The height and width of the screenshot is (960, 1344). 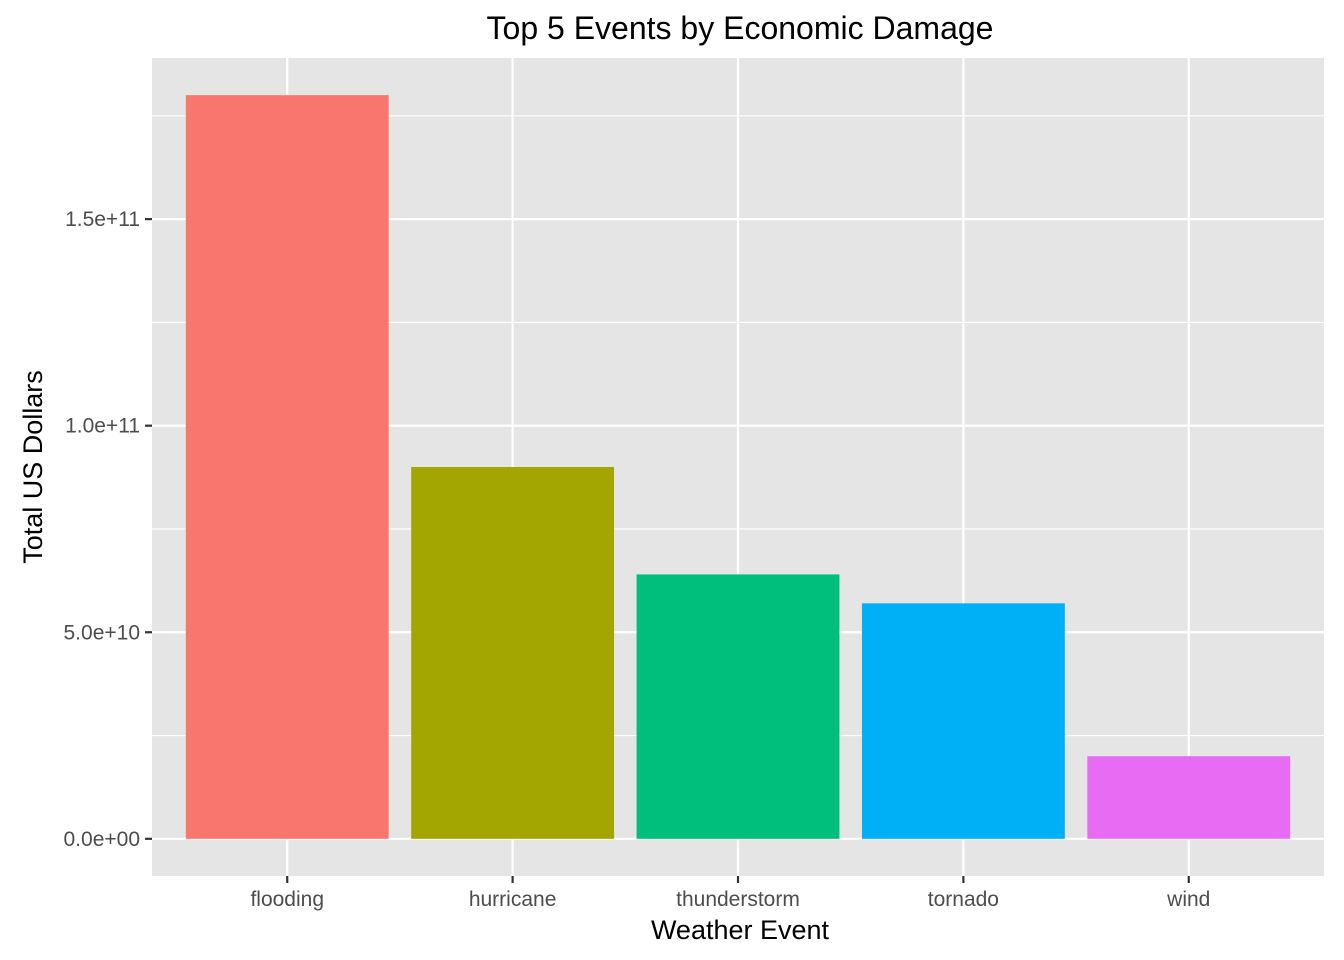 What do you see at coordinates (740, 930) in the screenshot?
I see `x-axis-title: Weather Event` at bounding box center [740, 930].